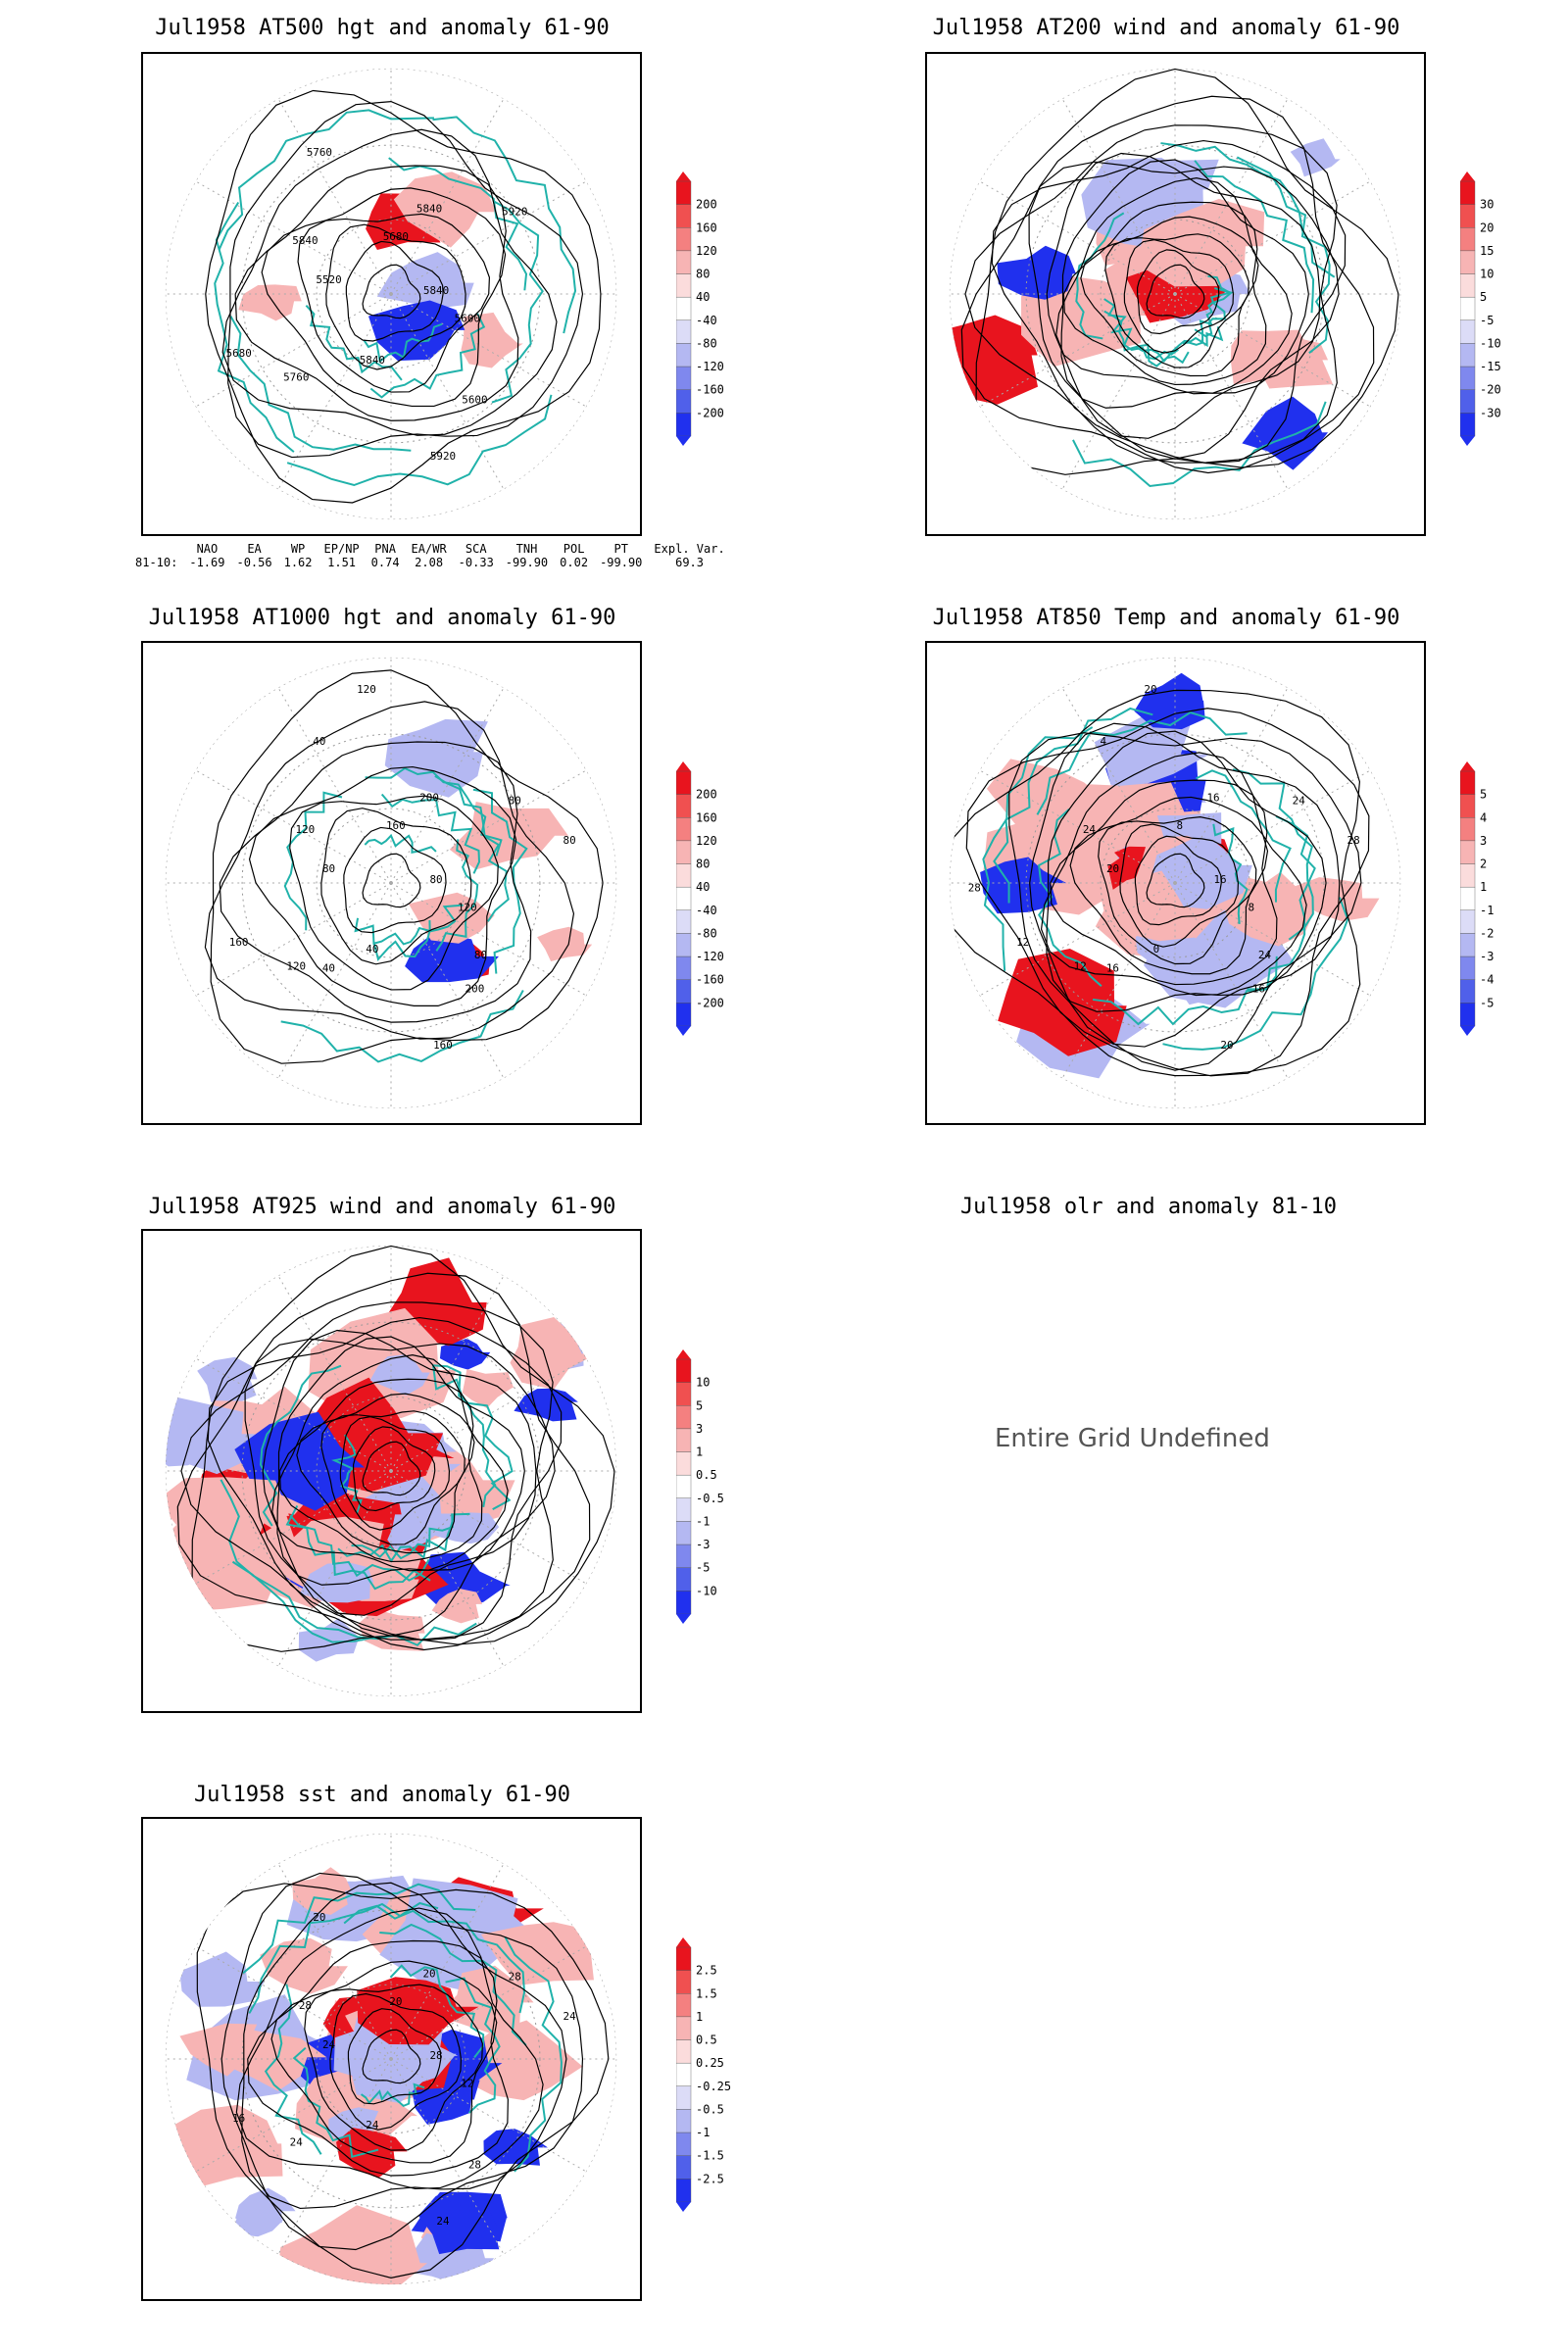 Image resolution: width=1568 pixels, height=2352 pixels. What do you see at coordinates (710, 390) in the screenshot?
I see `colorbar-label: -160` at bounding box center [710, 390].